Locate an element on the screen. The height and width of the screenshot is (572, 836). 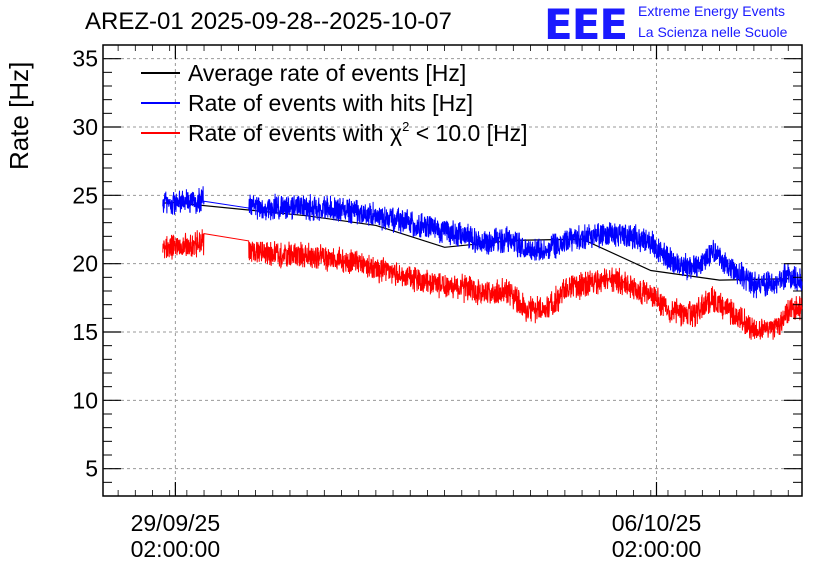
series-line-chi2 is located at coordinates (482, 284).